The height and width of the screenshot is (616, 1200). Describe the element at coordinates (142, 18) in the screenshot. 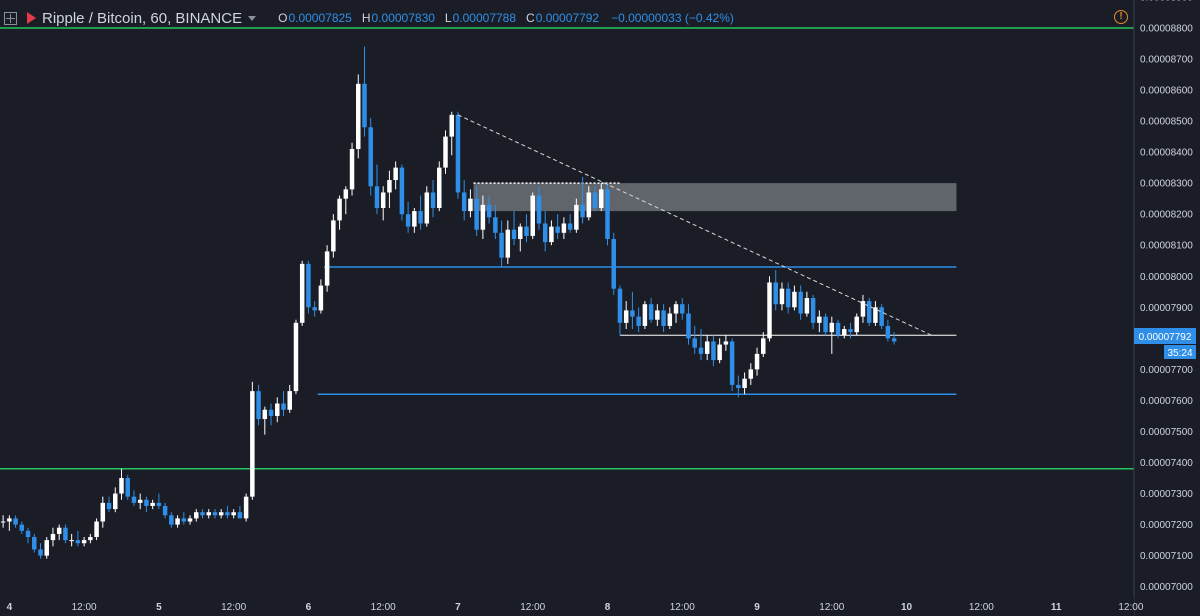

I see `symbol-title: Ripple / Bitcoin, 60, BINANCE` at that location.